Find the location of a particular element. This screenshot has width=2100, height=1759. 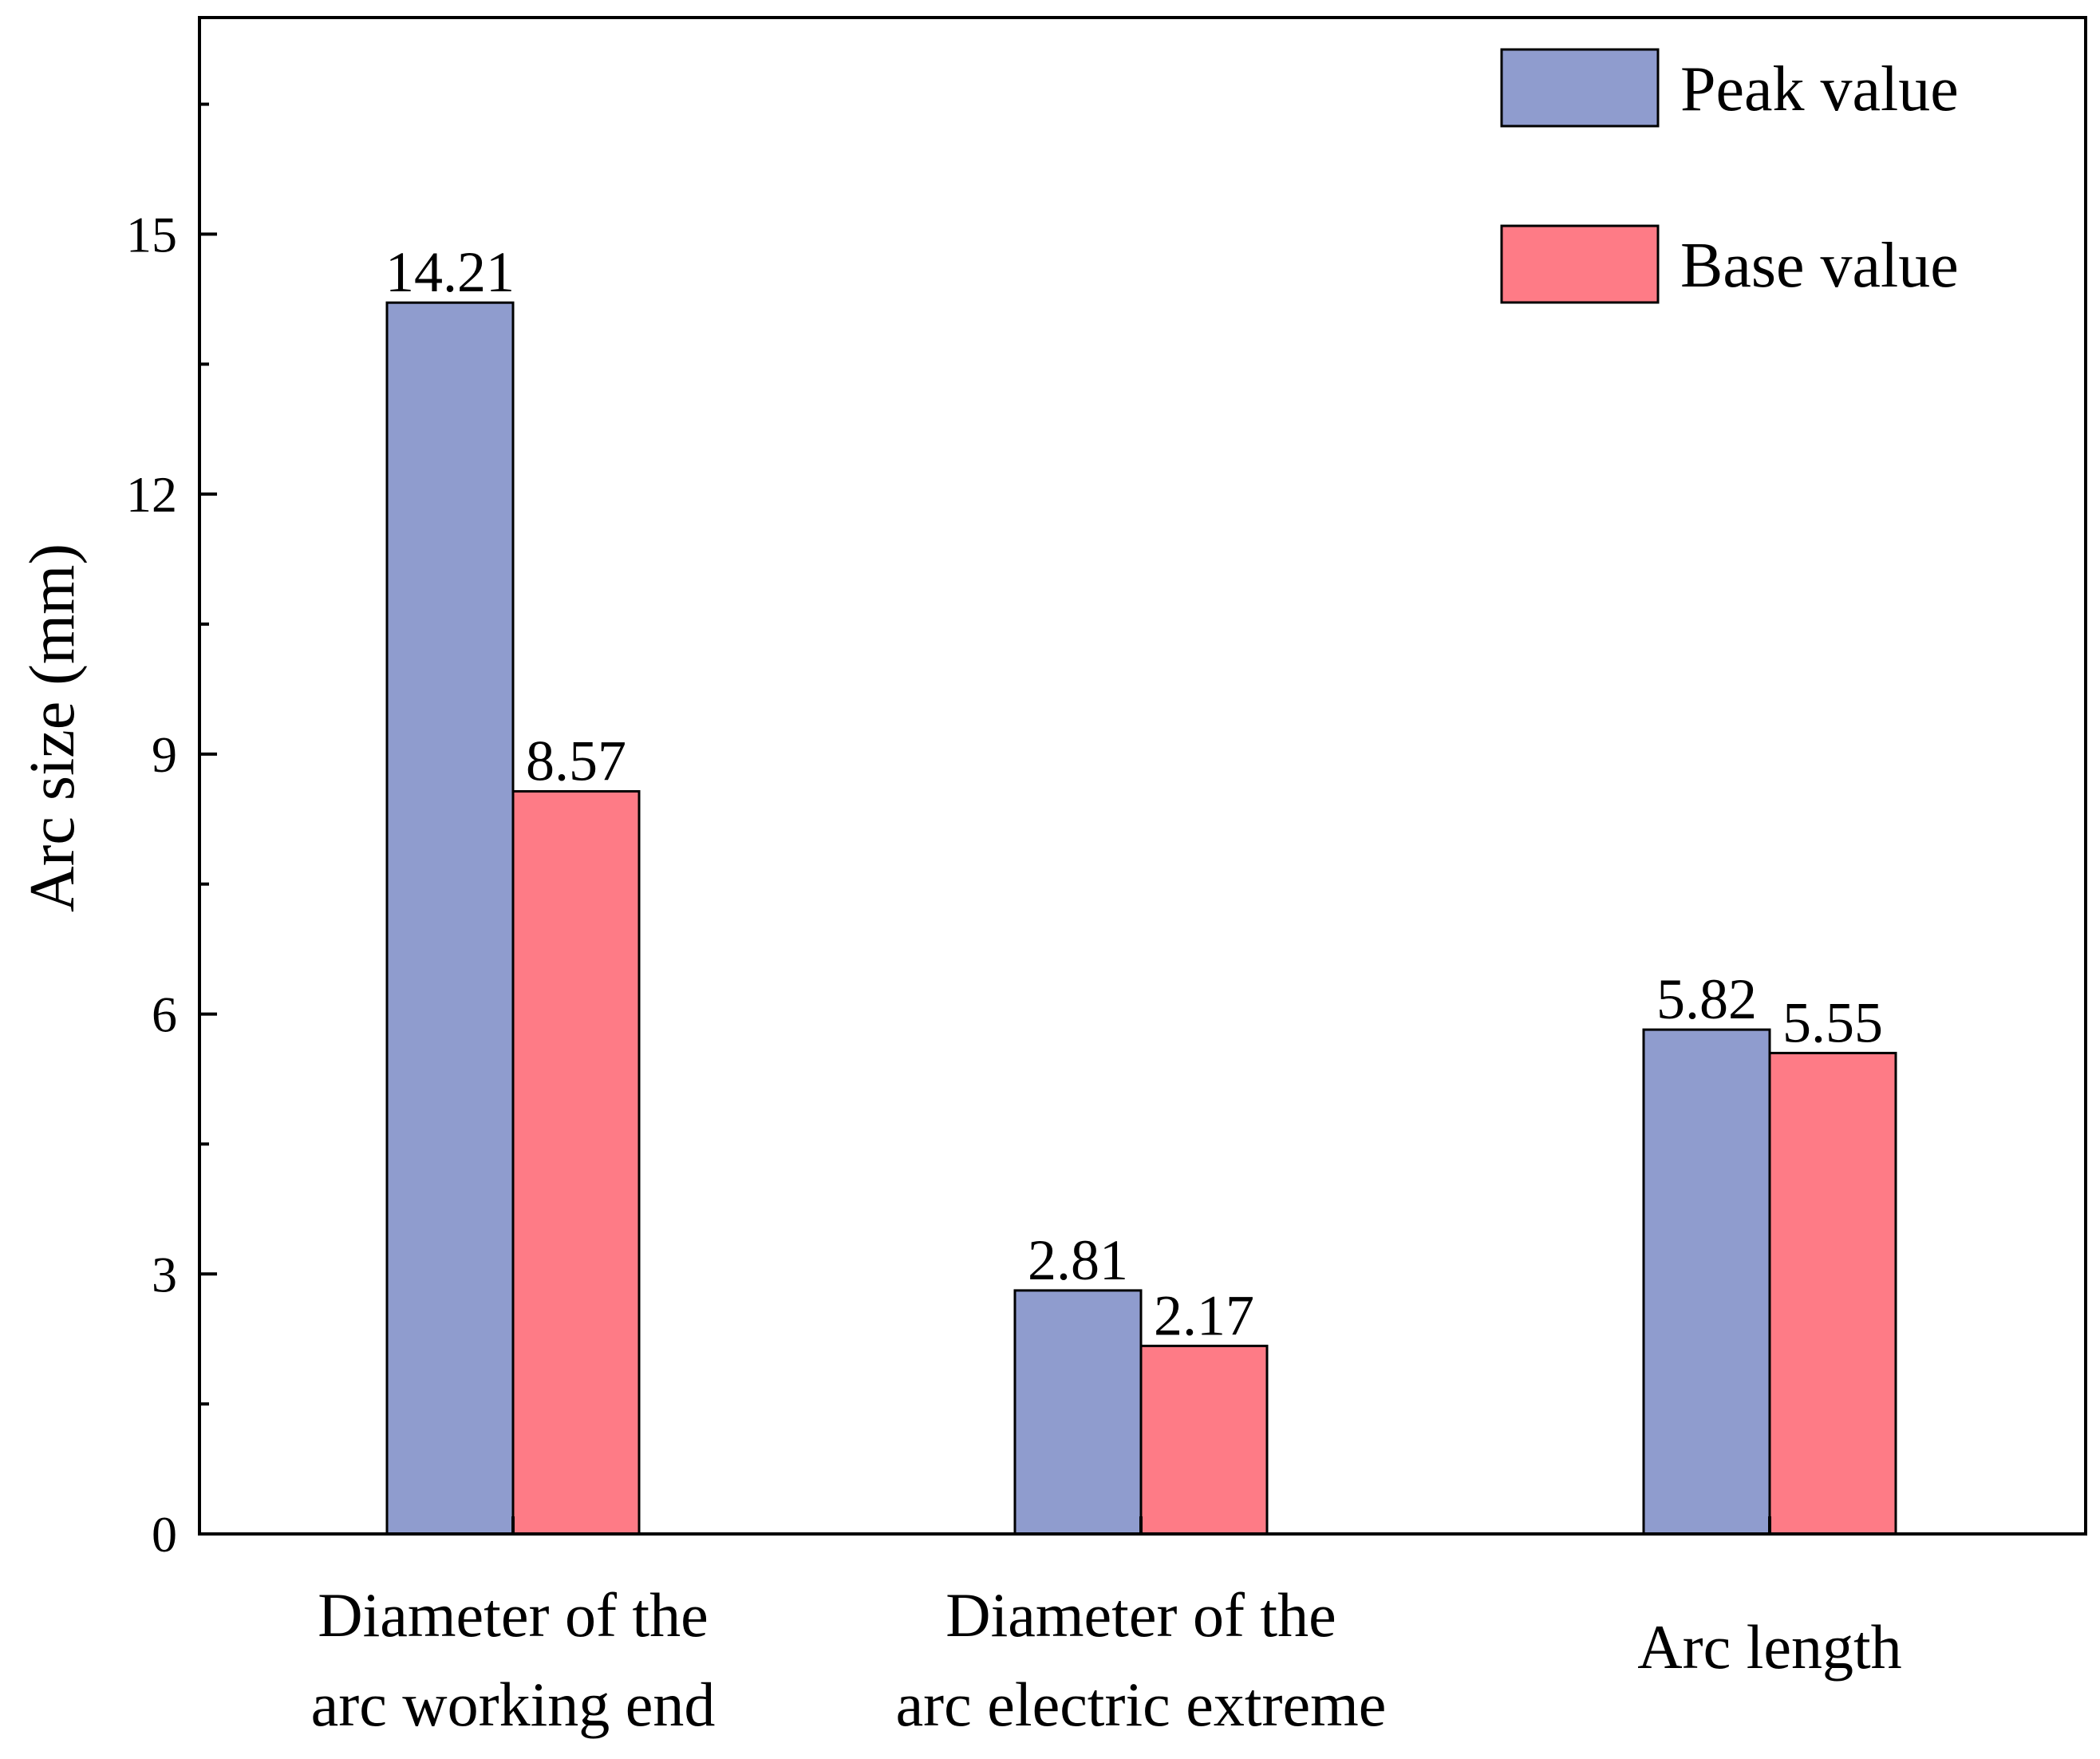

data-label-peak-1: 2.81 is located at coordinates (1078, 1260).